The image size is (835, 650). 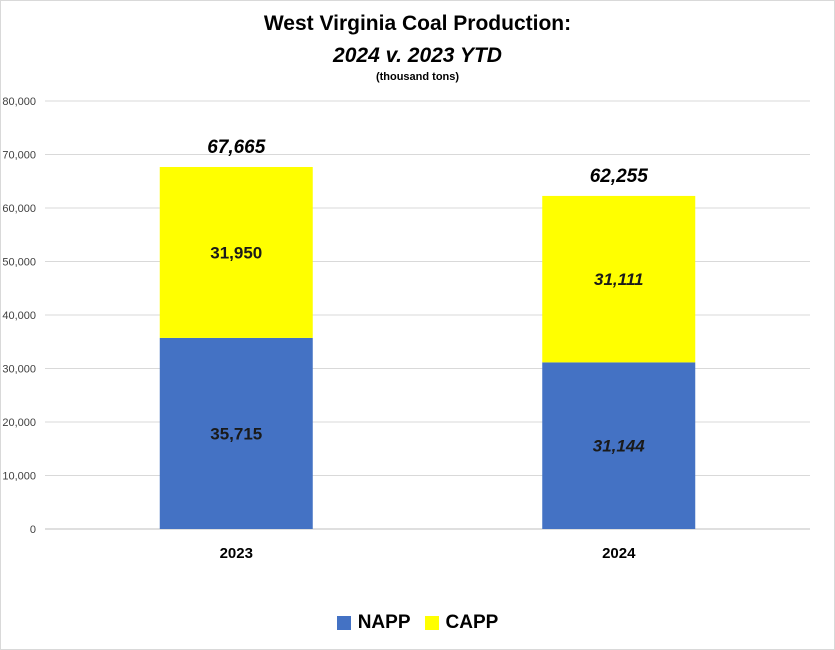 What do you see at coordinates (431, 623) in the screenshot?
I see `legend-swatch-capp` at bounding box center [431, 623].